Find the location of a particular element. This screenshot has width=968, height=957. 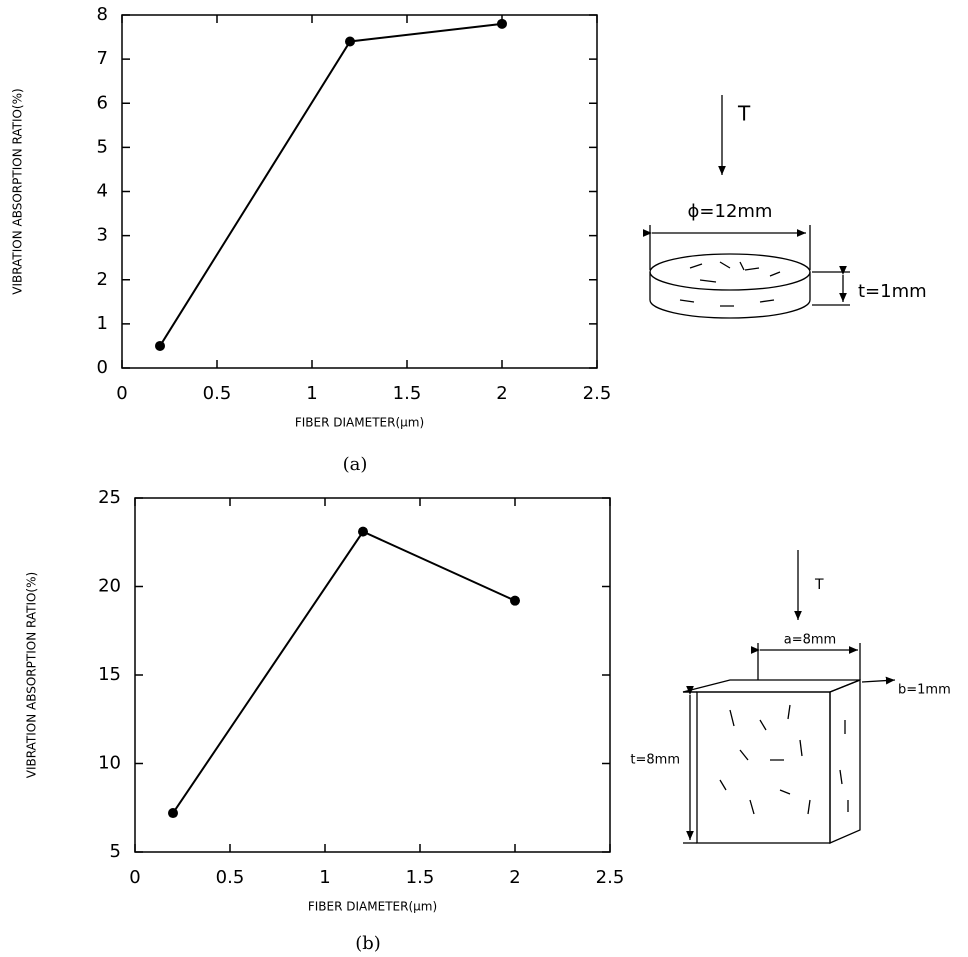

y-tick-label: 10 is located at coordinates (109, 763).